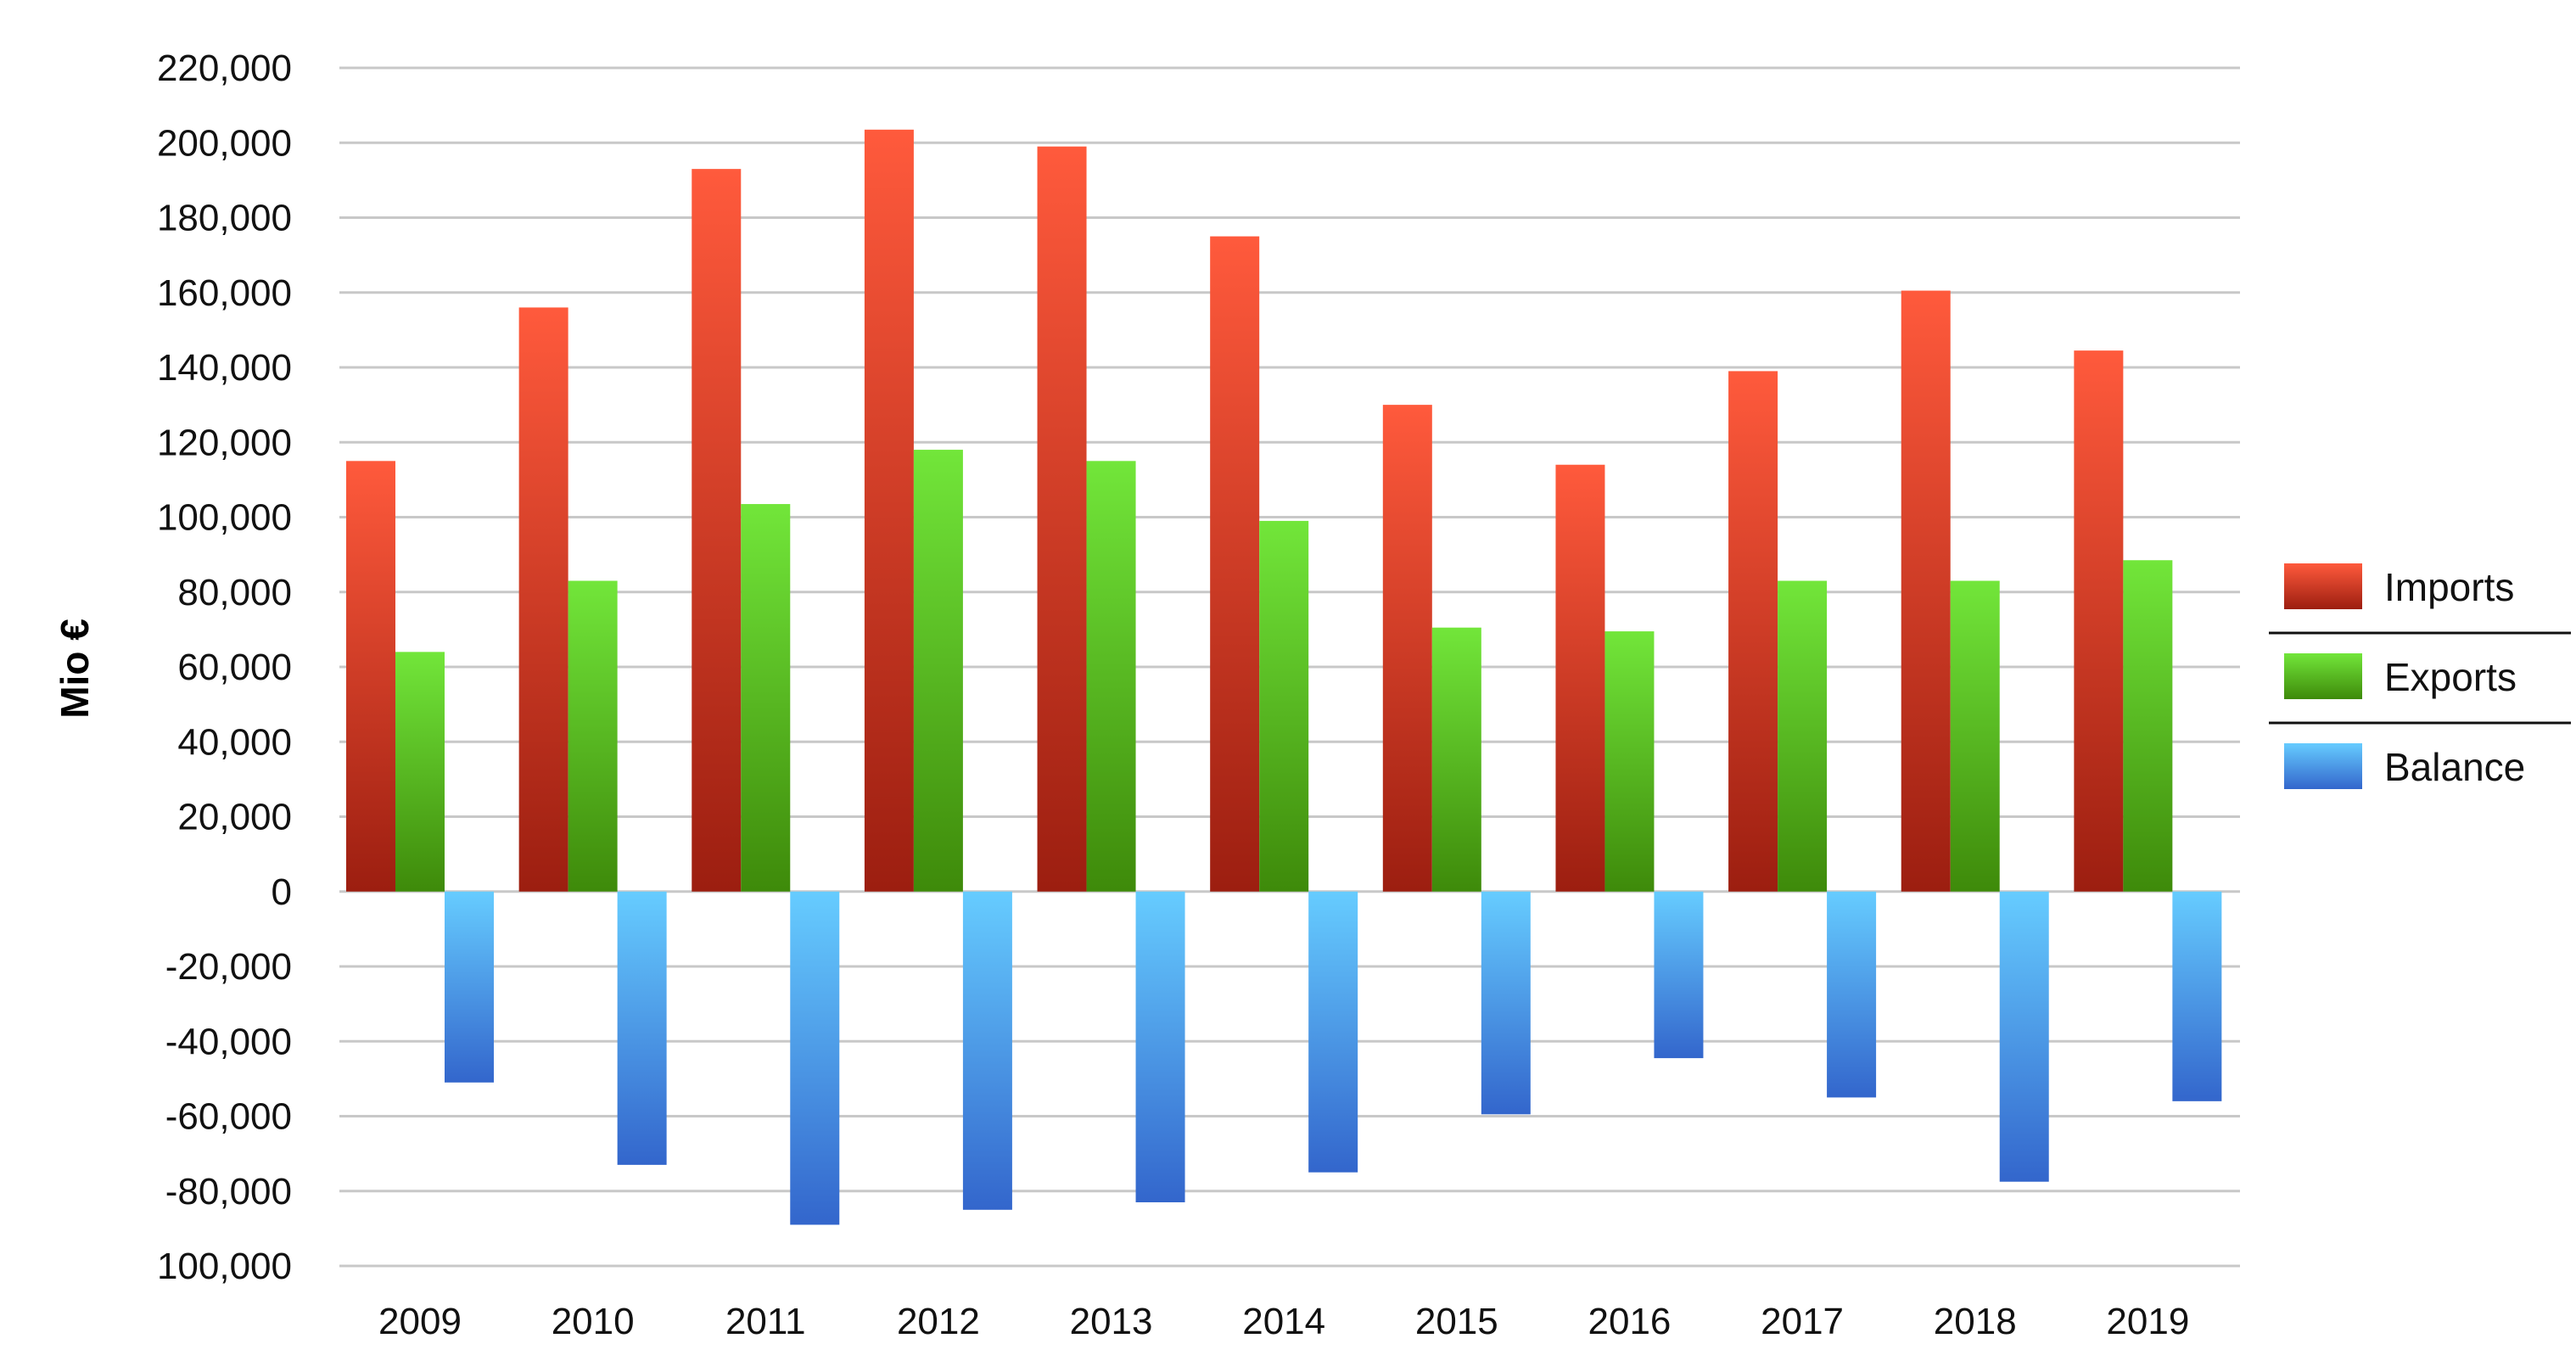 This screenshot has height=1372, width=2576. I want to click on x-tick-label: 2011, so click(765, 1321).